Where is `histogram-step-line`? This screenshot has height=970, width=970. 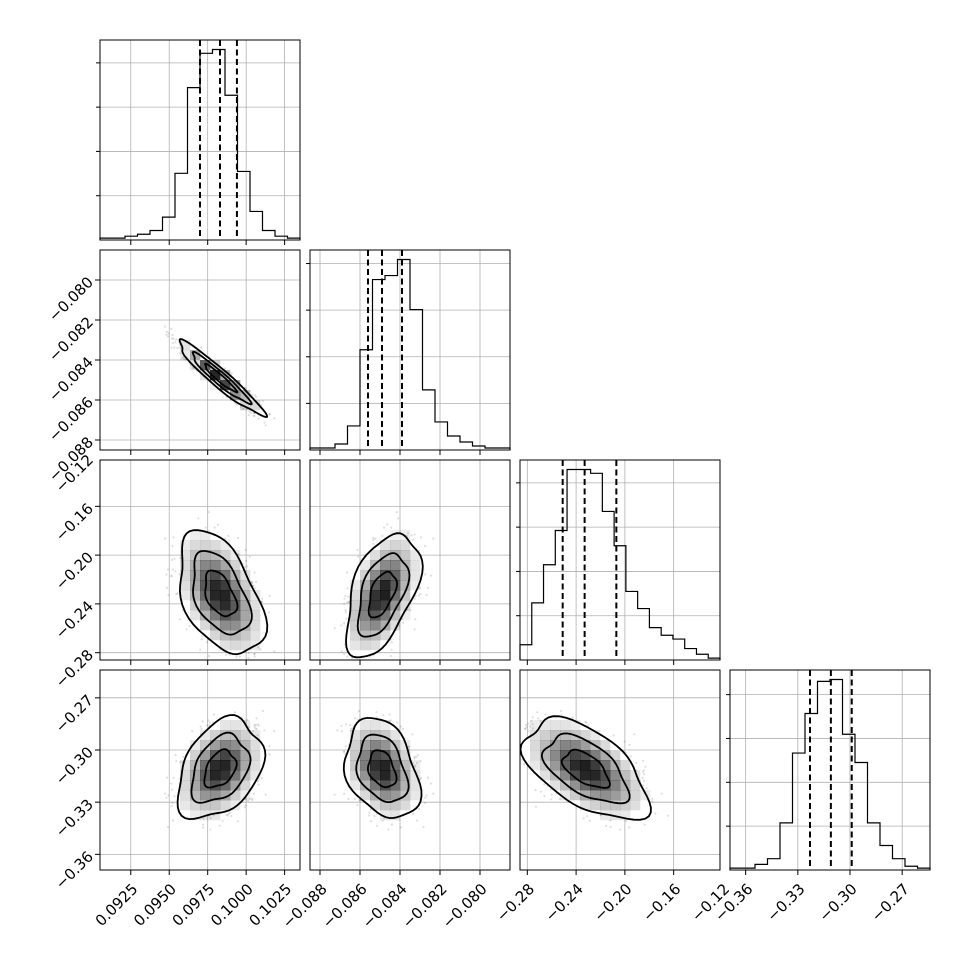
histogram-step-line is located at coordinates (410, 354).